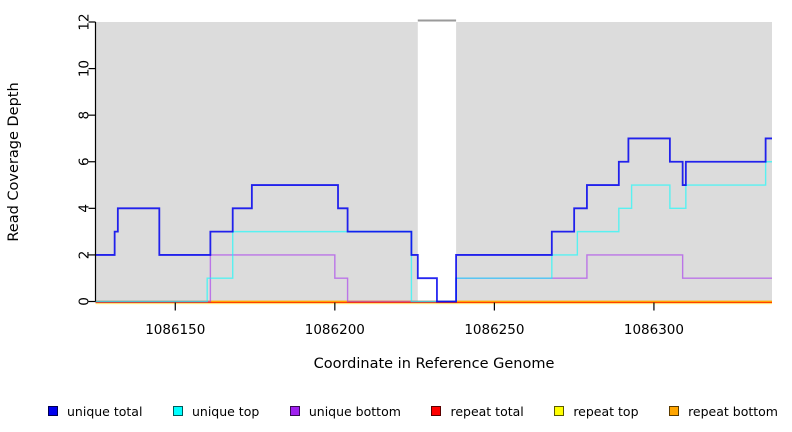 The image size is (792, 432). I want to click on legend-item-unique-total: unique total, so click(95, 411).